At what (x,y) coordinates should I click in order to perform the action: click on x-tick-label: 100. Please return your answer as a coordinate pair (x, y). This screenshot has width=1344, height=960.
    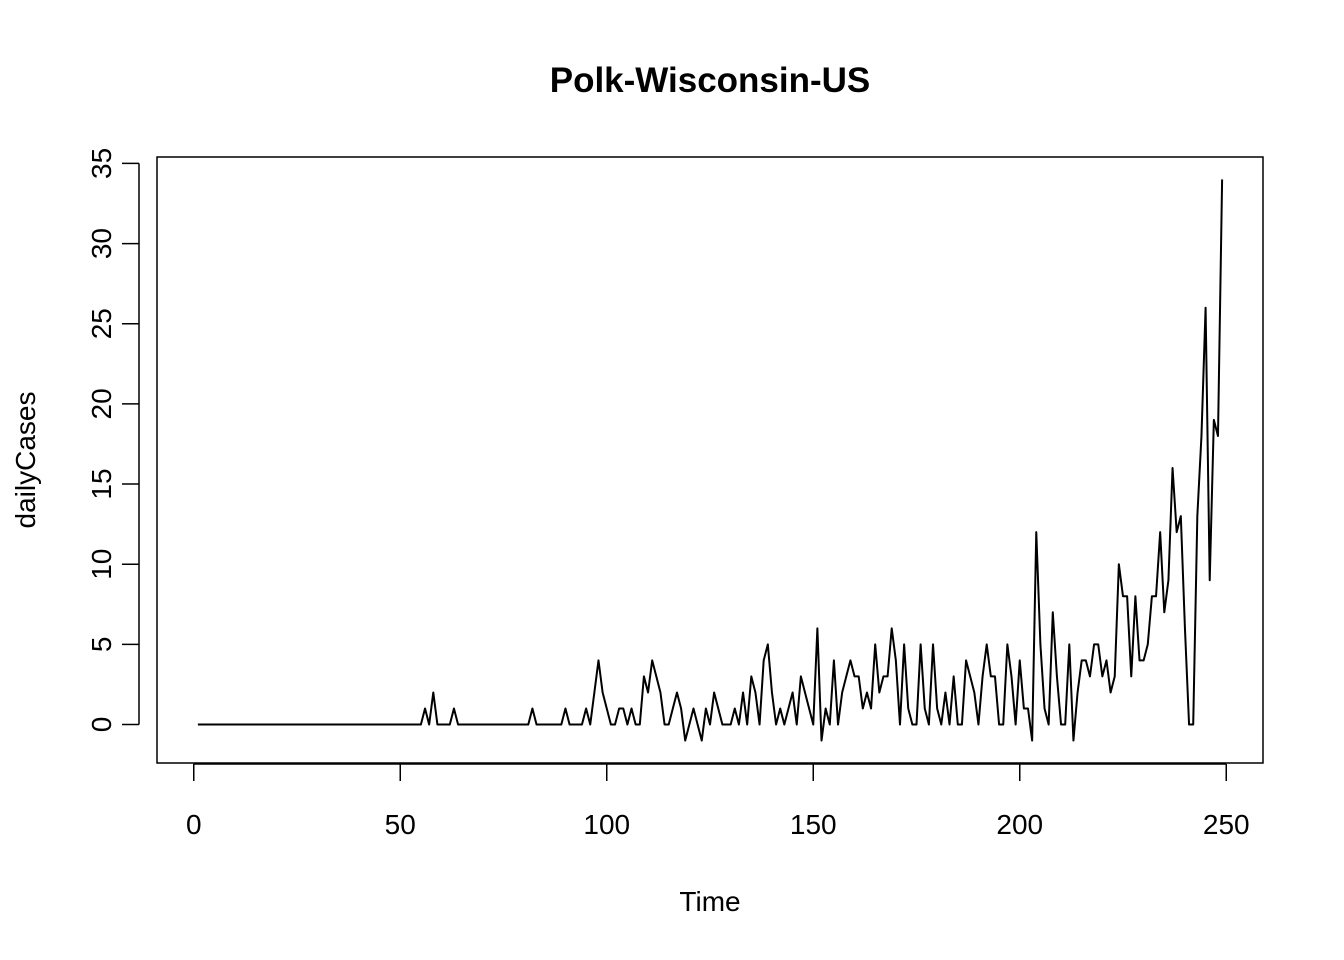
    Looking at the image, I should click on (606, 824).